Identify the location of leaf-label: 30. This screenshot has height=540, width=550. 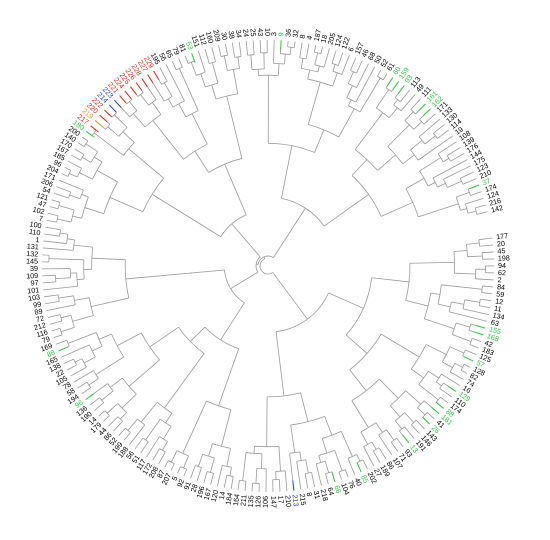
(224, 36).